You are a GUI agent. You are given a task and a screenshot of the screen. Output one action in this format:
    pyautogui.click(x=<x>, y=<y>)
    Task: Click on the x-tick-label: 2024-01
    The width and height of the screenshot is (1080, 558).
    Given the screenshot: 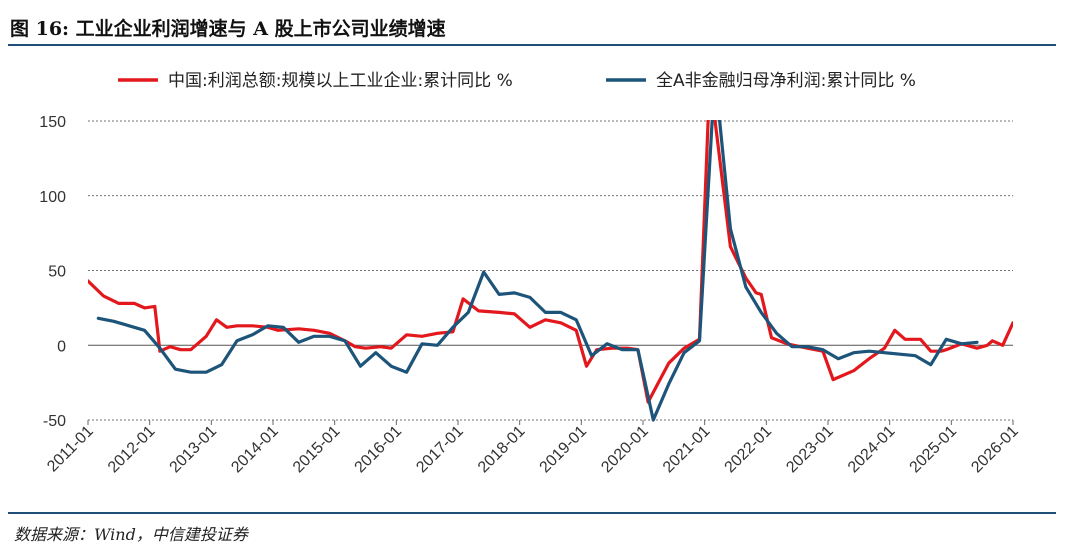 What is the action you would take?
    pyautogui.click(x=872, y=450)
    